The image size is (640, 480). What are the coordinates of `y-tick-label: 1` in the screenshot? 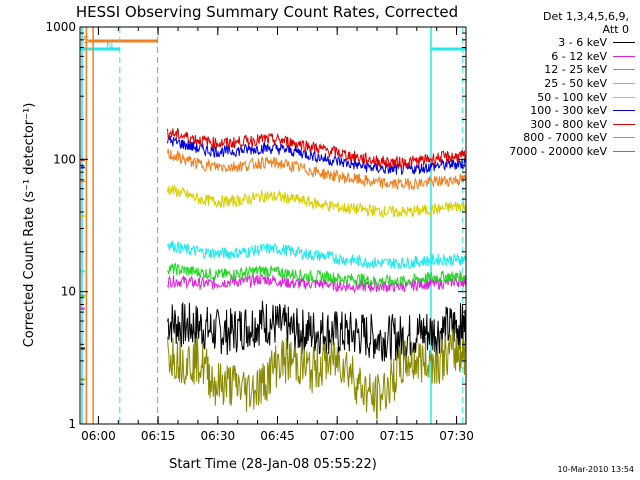 It's located at (72, 424).